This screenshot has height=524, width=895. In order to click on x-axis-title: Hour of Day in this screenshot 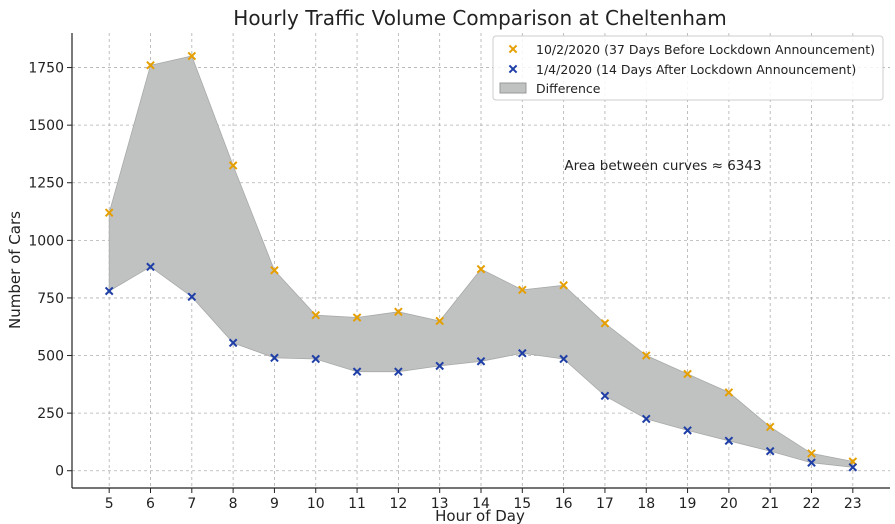, I will do `click(480, 515)`.